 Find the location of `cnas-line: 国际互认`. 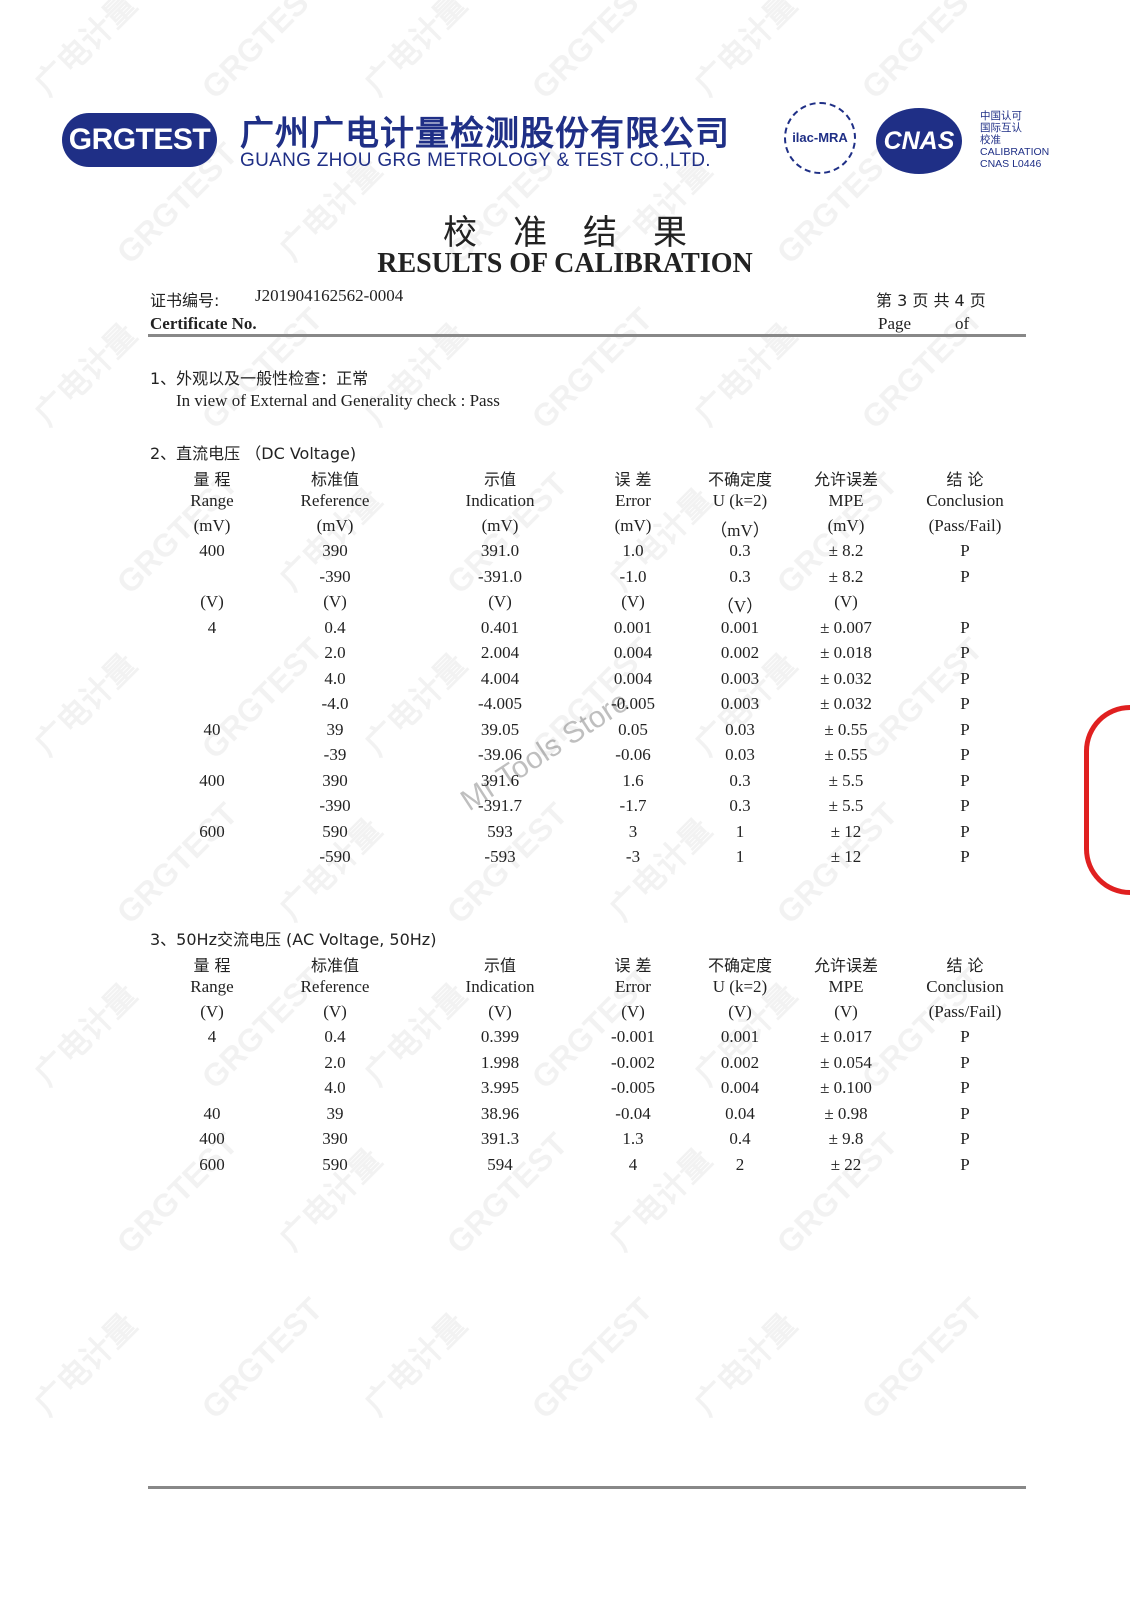

cnas-line: 国际互认 is located at coordinates (1001, 128).